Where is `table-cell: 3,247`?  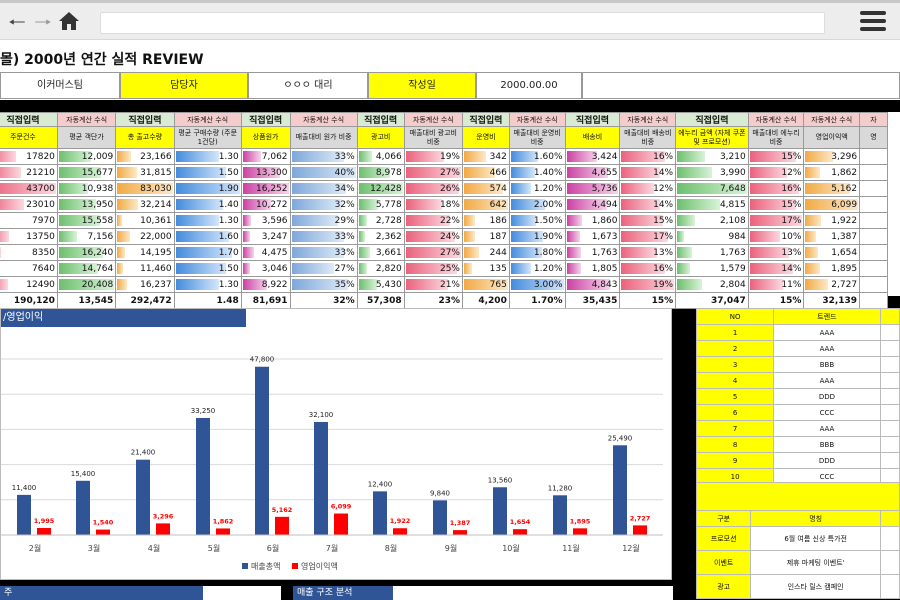
table-cell: 3,247 is located at coordinates (265, 236).